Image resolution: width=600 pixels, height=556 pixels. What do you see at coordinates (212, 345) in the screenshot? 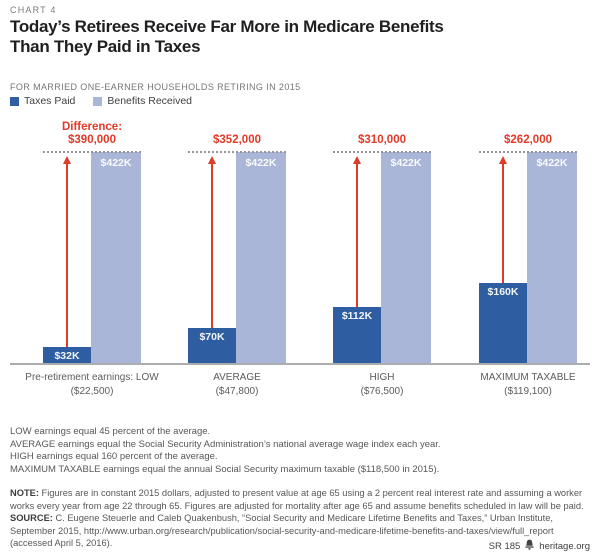
I see `taxes-bar: $70K` at bounding box center [212, 345].